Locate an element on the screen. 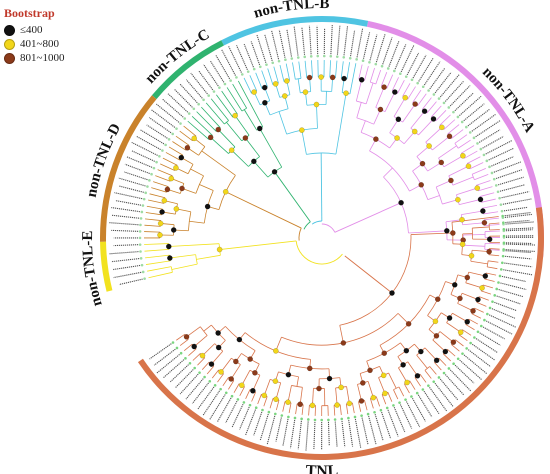 The image size is (550, 474). legend-label-mid: 401~800 is located at coordinates (39, 44).